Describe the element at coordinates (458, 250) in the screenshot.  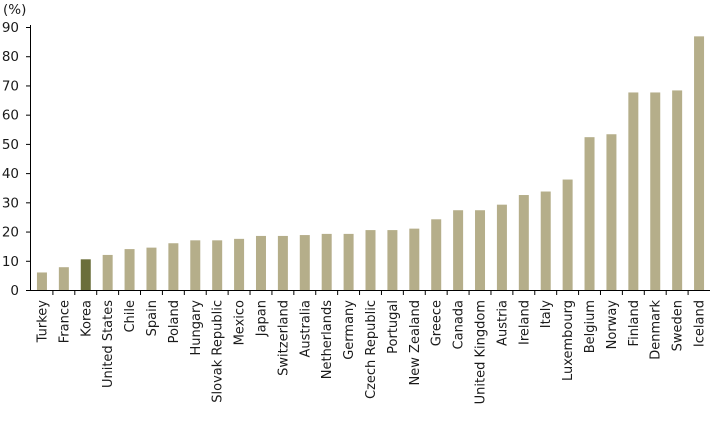
I see `bar-canada` at that location.